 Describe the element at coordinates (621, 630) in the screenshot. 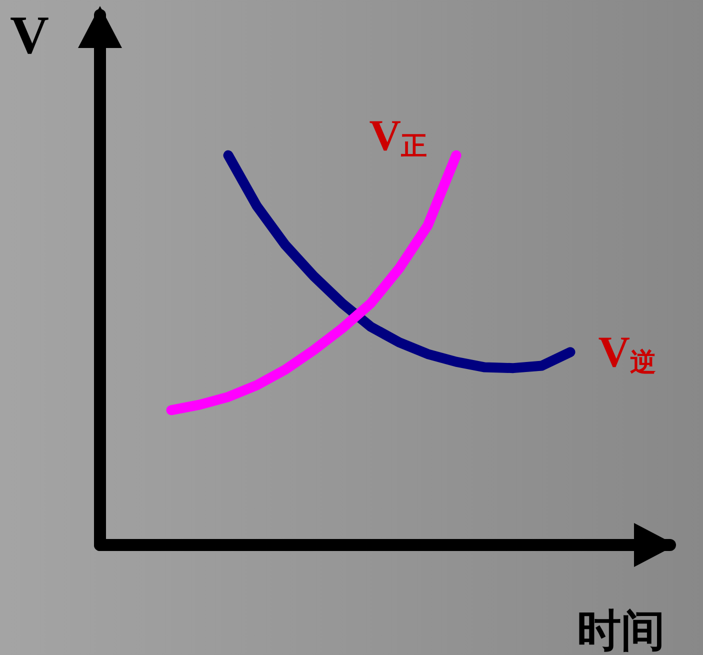

I see `x-axis-title: 时间` at that location.